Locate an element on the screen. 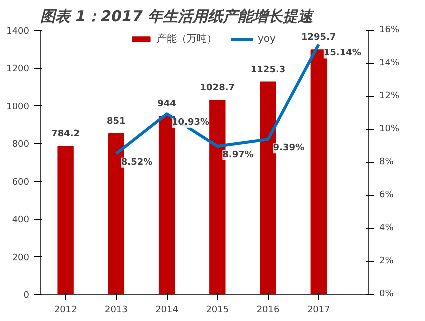 The image size is (425, 321). x-tick-label: 2015 is located at coordinates (218, 311).